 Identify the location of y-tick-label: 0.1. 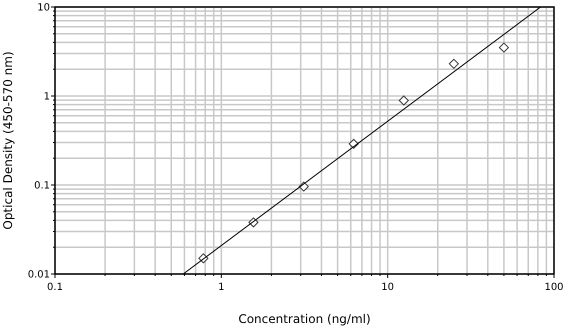
(42, 186).